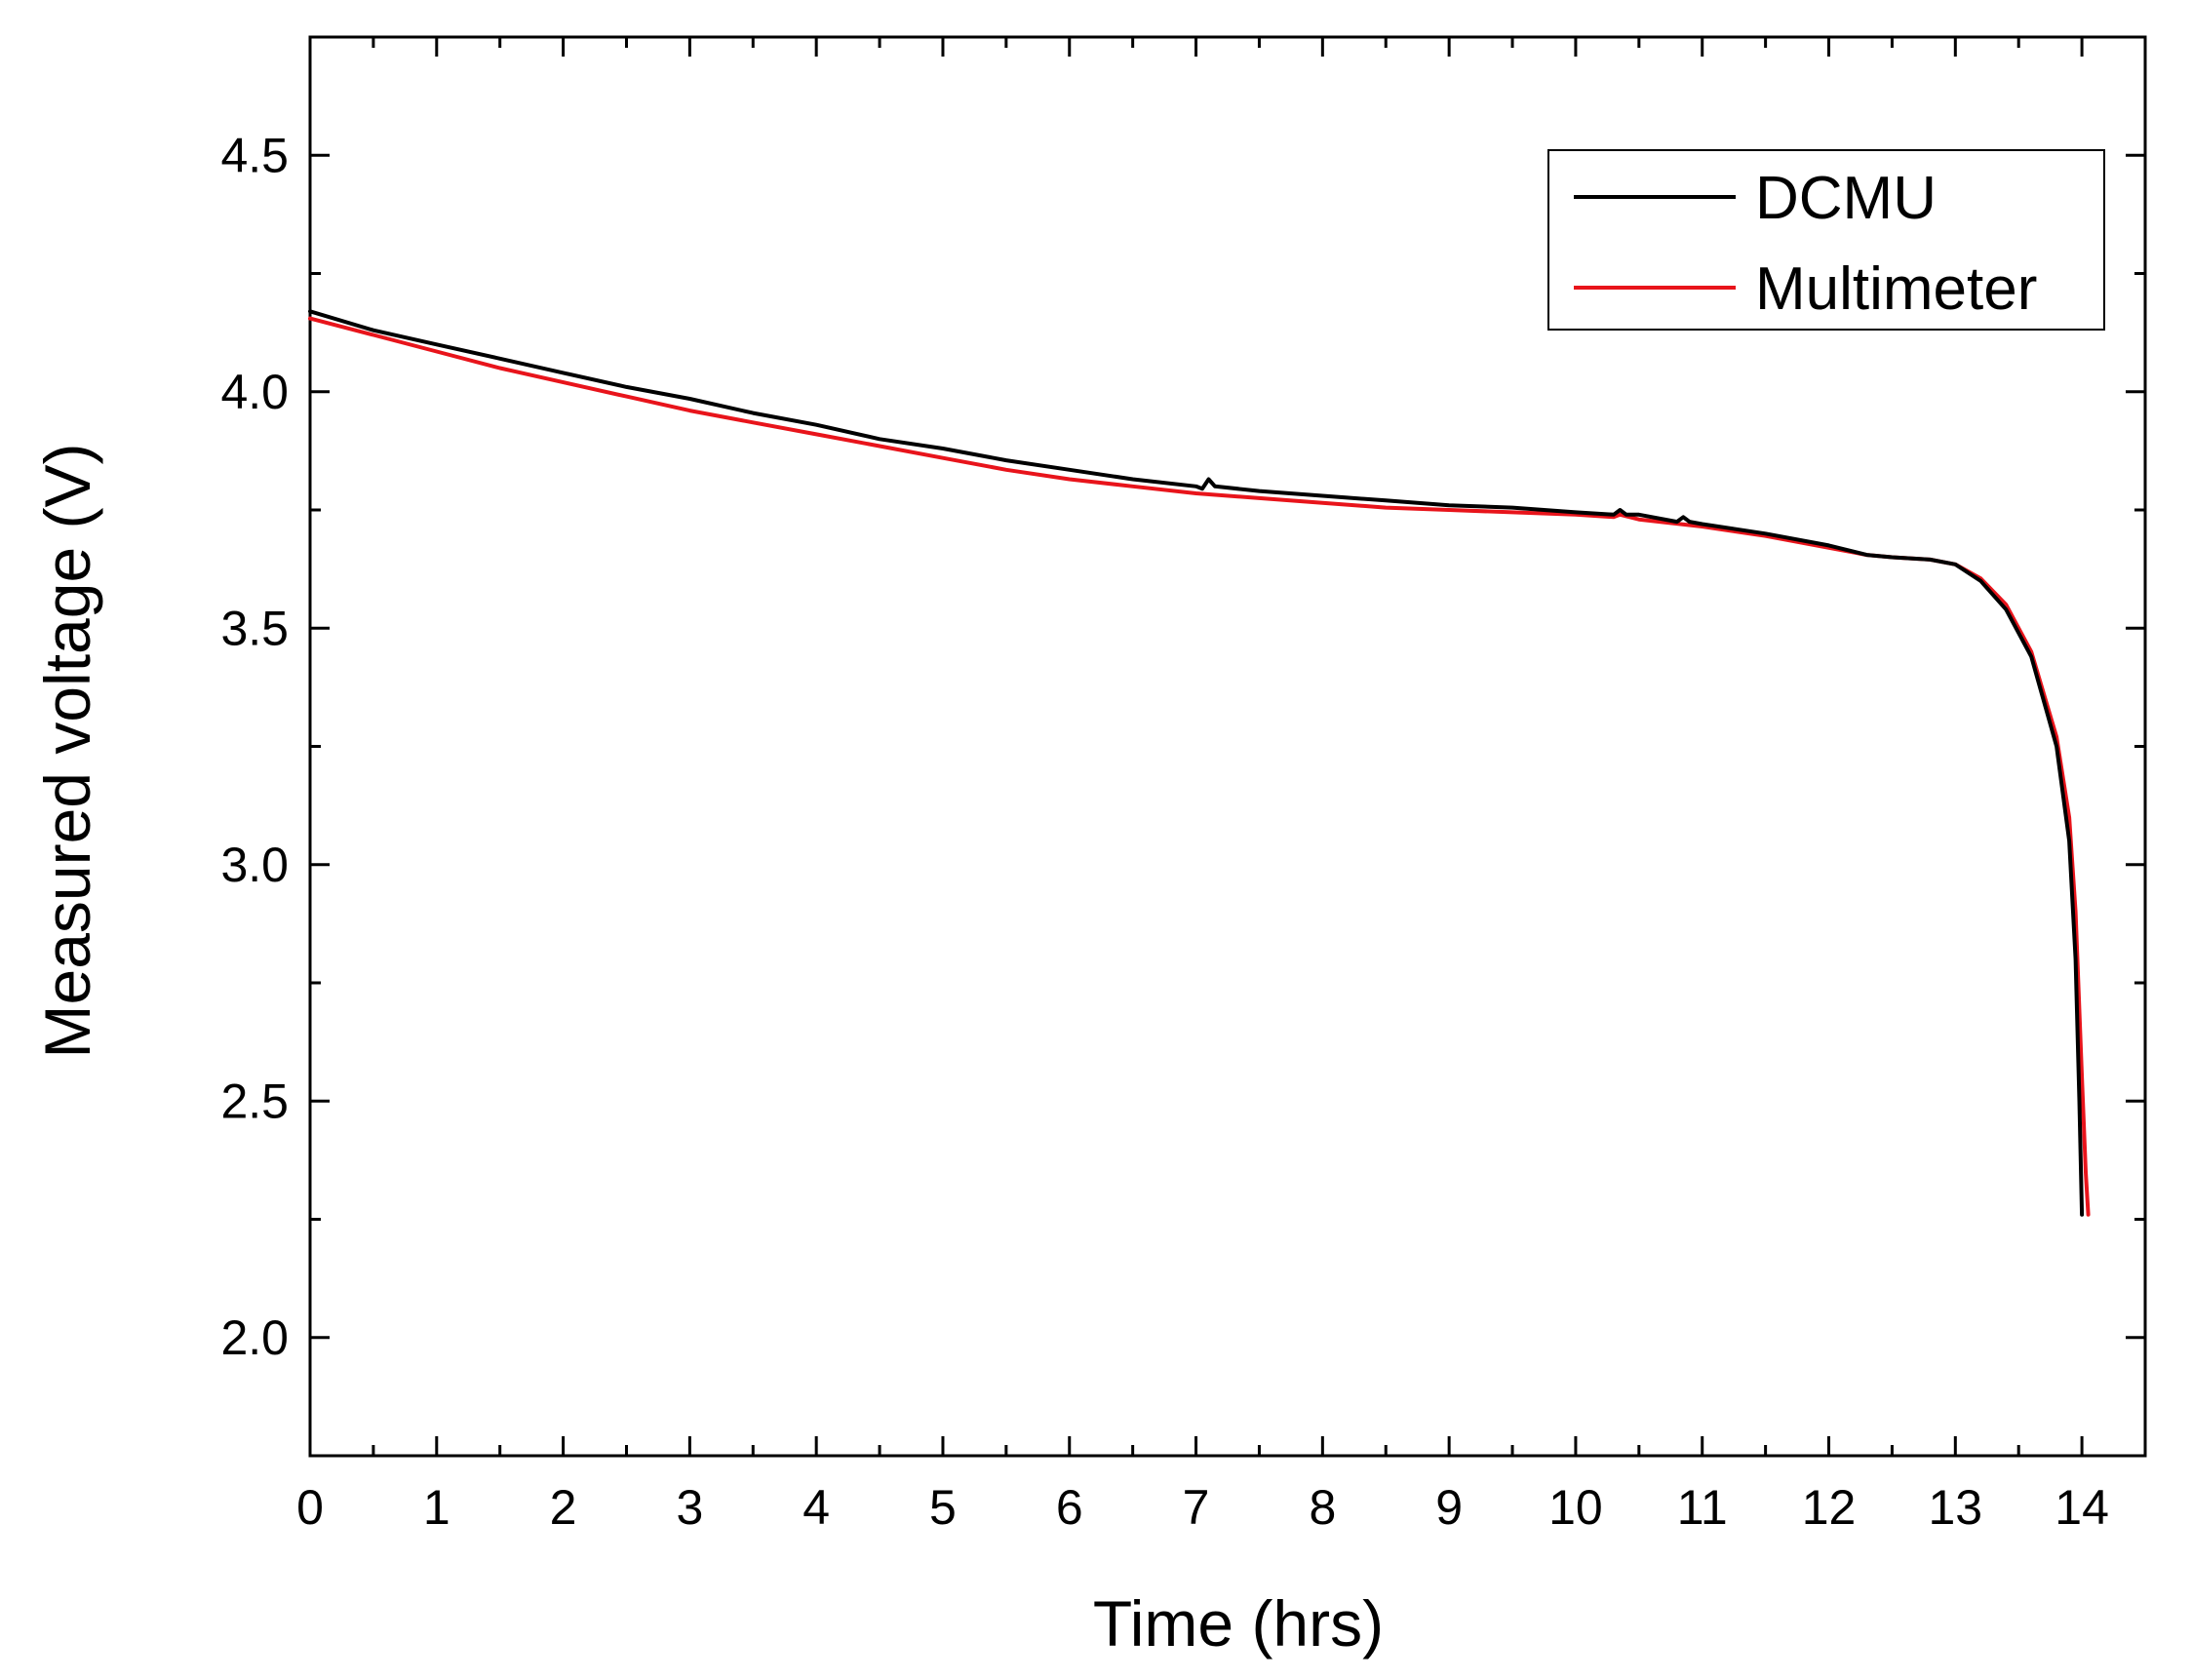 Image resolution: width=2192 pixels, height=1680 pixels. I want to click on y-tick-label: 2.0, so click(254, 1337).